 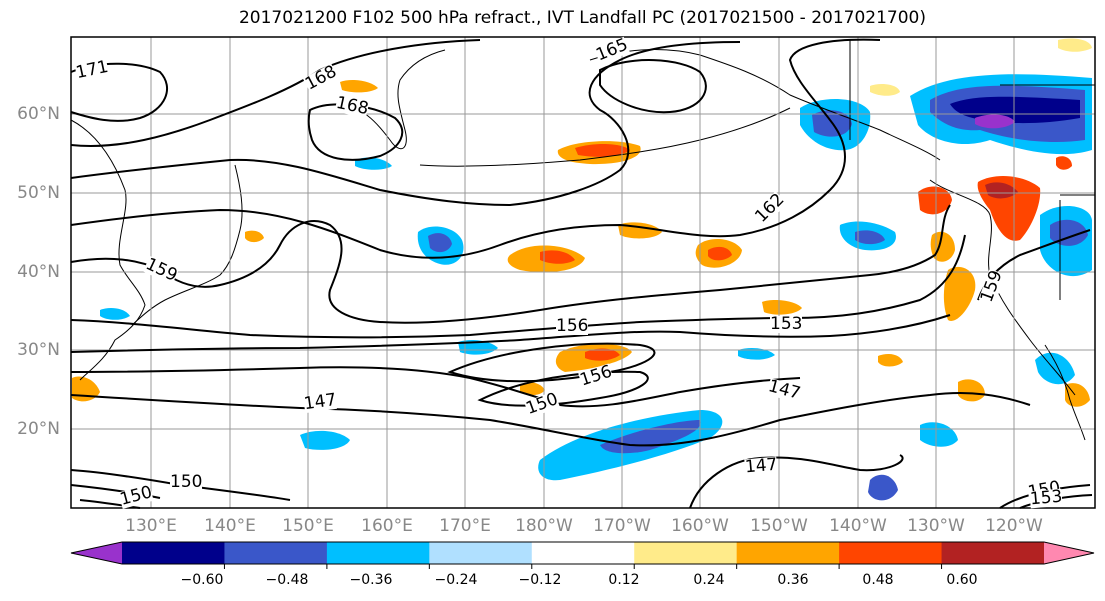 I want to click on canada-border, so click(x=1047, y=140).